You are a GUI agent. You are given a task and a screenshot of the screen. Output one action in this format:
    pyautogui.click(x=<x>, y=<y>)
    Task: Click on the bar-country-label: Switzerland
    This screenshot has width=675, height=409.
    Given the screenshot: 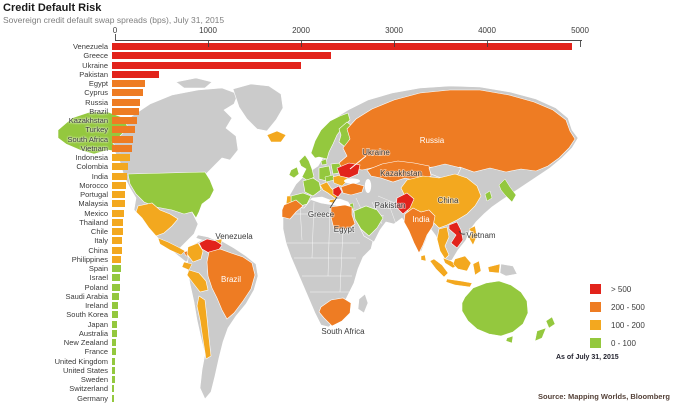 What is the action you would take?
    pyautogui.click(x=88, y=389)
    